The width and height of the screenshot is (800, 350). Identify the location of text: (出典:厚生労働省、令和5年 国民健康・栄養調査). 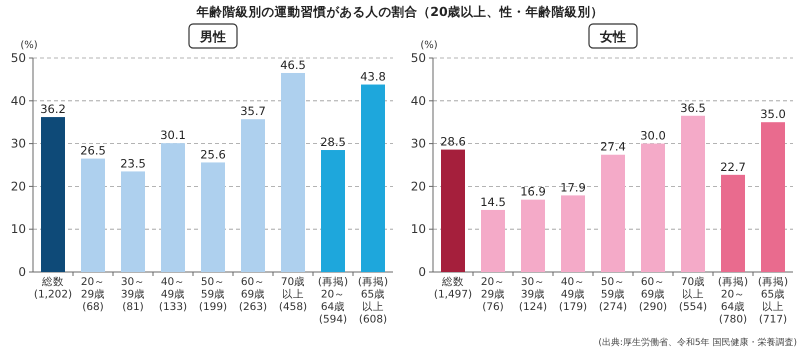
(697, 342).